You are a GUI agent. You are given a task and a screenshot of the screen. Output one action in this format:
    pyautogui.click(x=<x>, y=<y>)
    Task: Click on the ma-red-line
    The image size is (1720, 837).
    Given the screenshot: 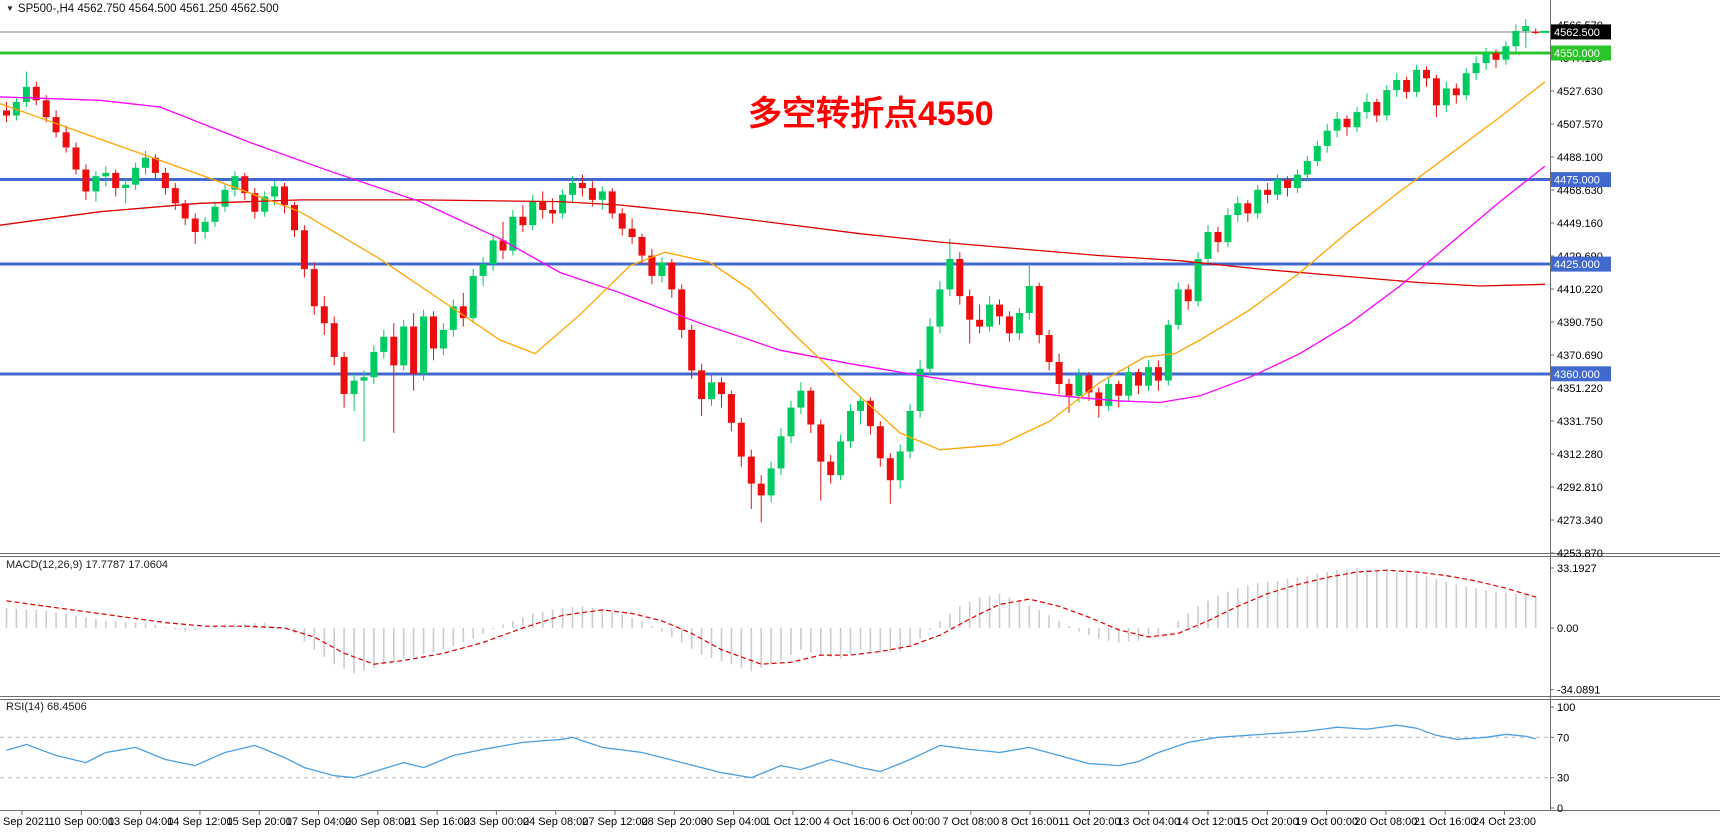 What is the action you would take?
    pyautogui.click(x=773, y=243)
    